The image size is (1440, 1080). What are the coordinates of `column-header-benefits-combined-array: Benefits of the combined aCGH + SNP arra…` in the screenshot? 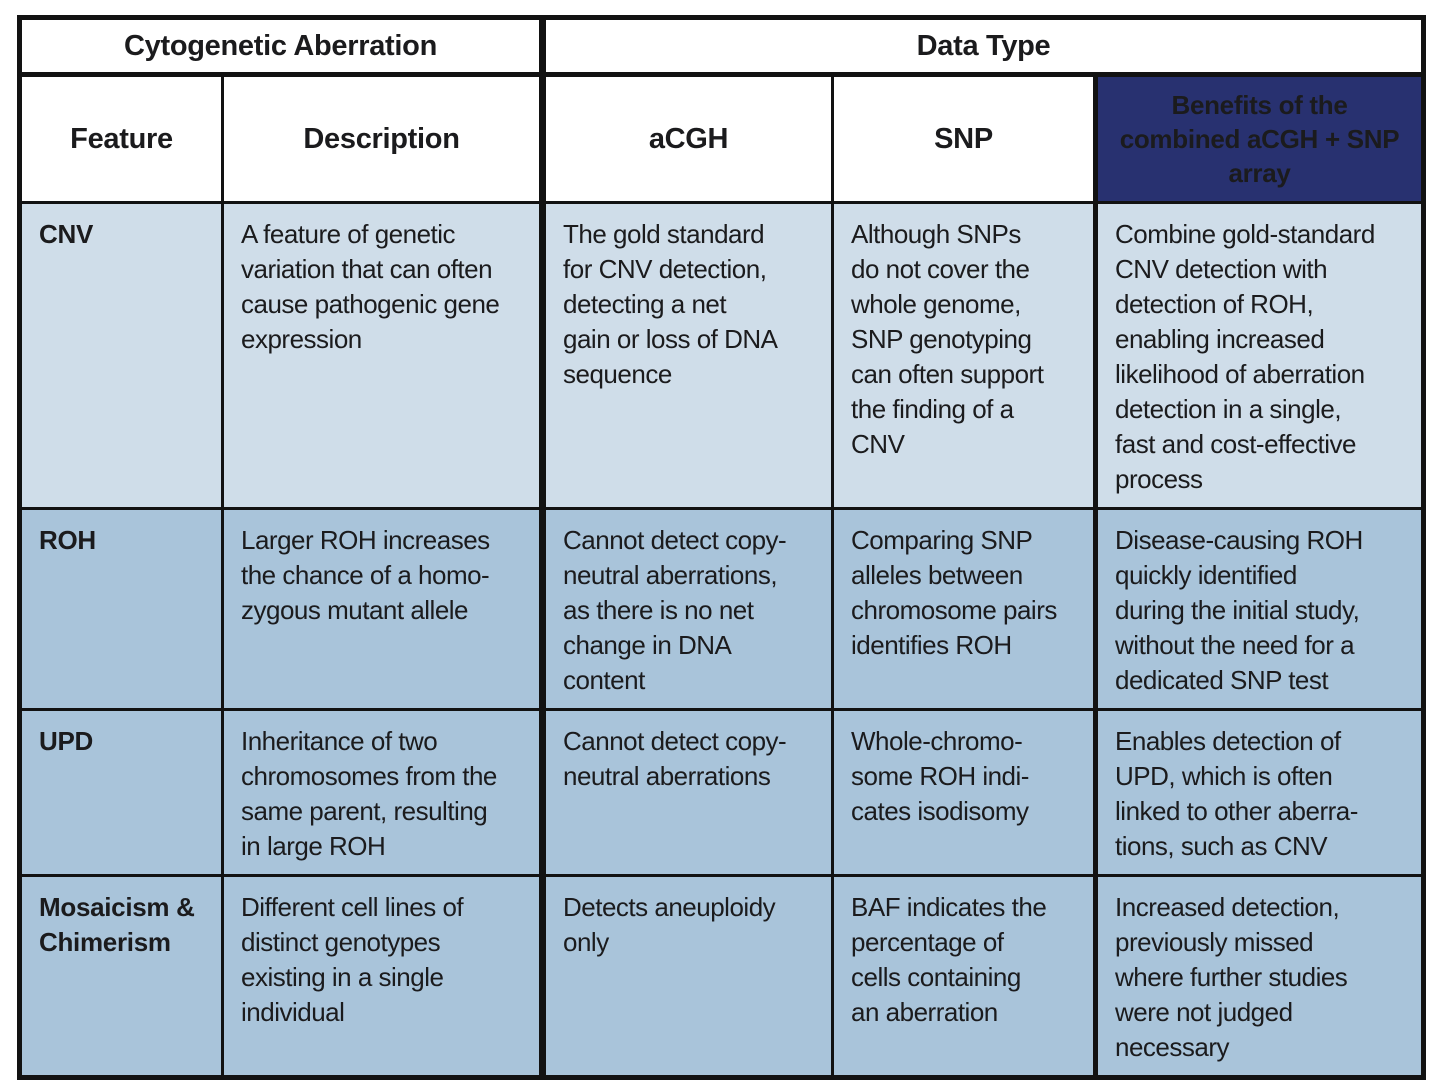 It's located at (1259, 138).